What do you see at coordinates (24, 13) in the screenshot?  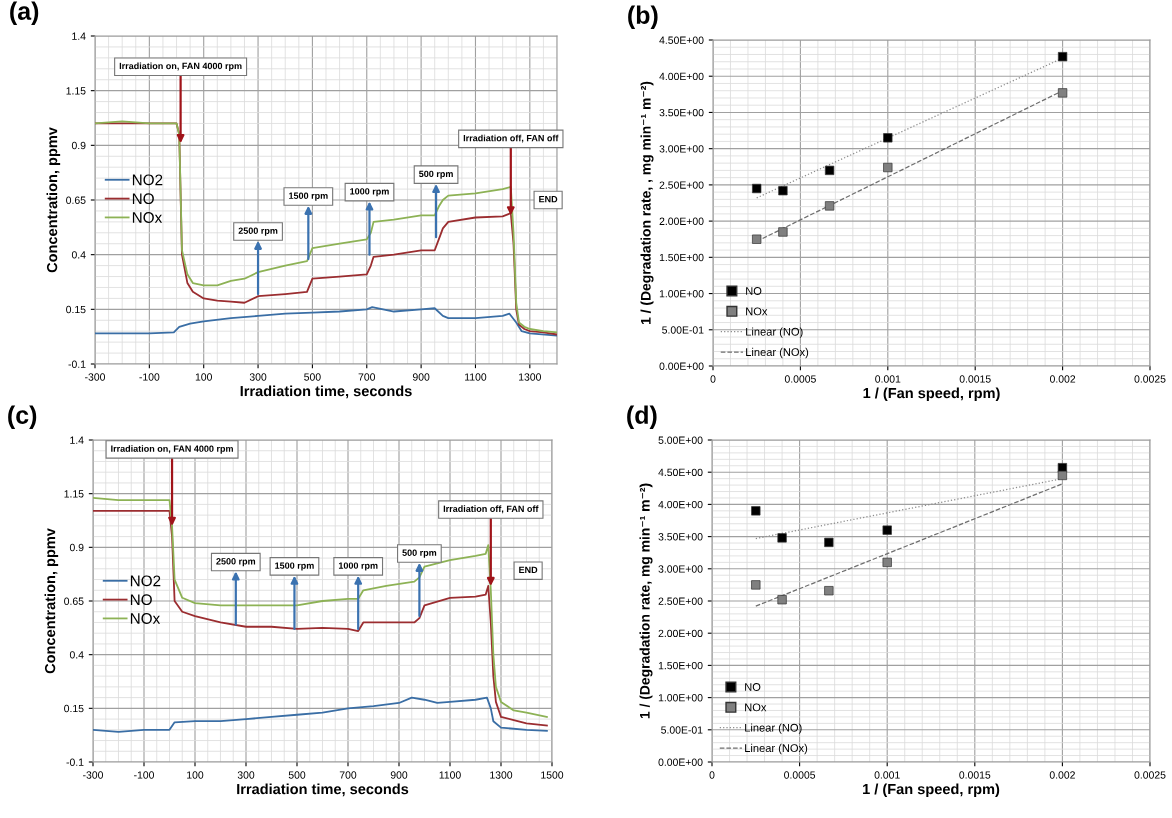 I see `chart-title: (a)` at bounding box center [24, 13].